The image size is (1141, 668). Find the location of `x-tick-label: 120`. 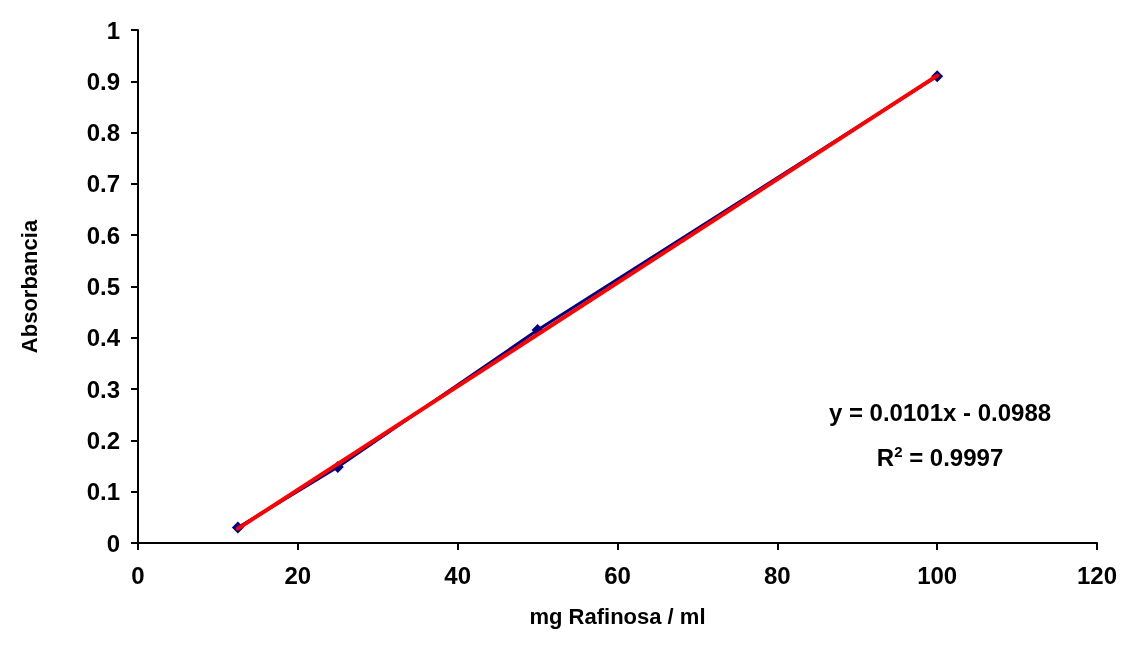

x-tick-label: 120 is located at coordinates (1097, 575).